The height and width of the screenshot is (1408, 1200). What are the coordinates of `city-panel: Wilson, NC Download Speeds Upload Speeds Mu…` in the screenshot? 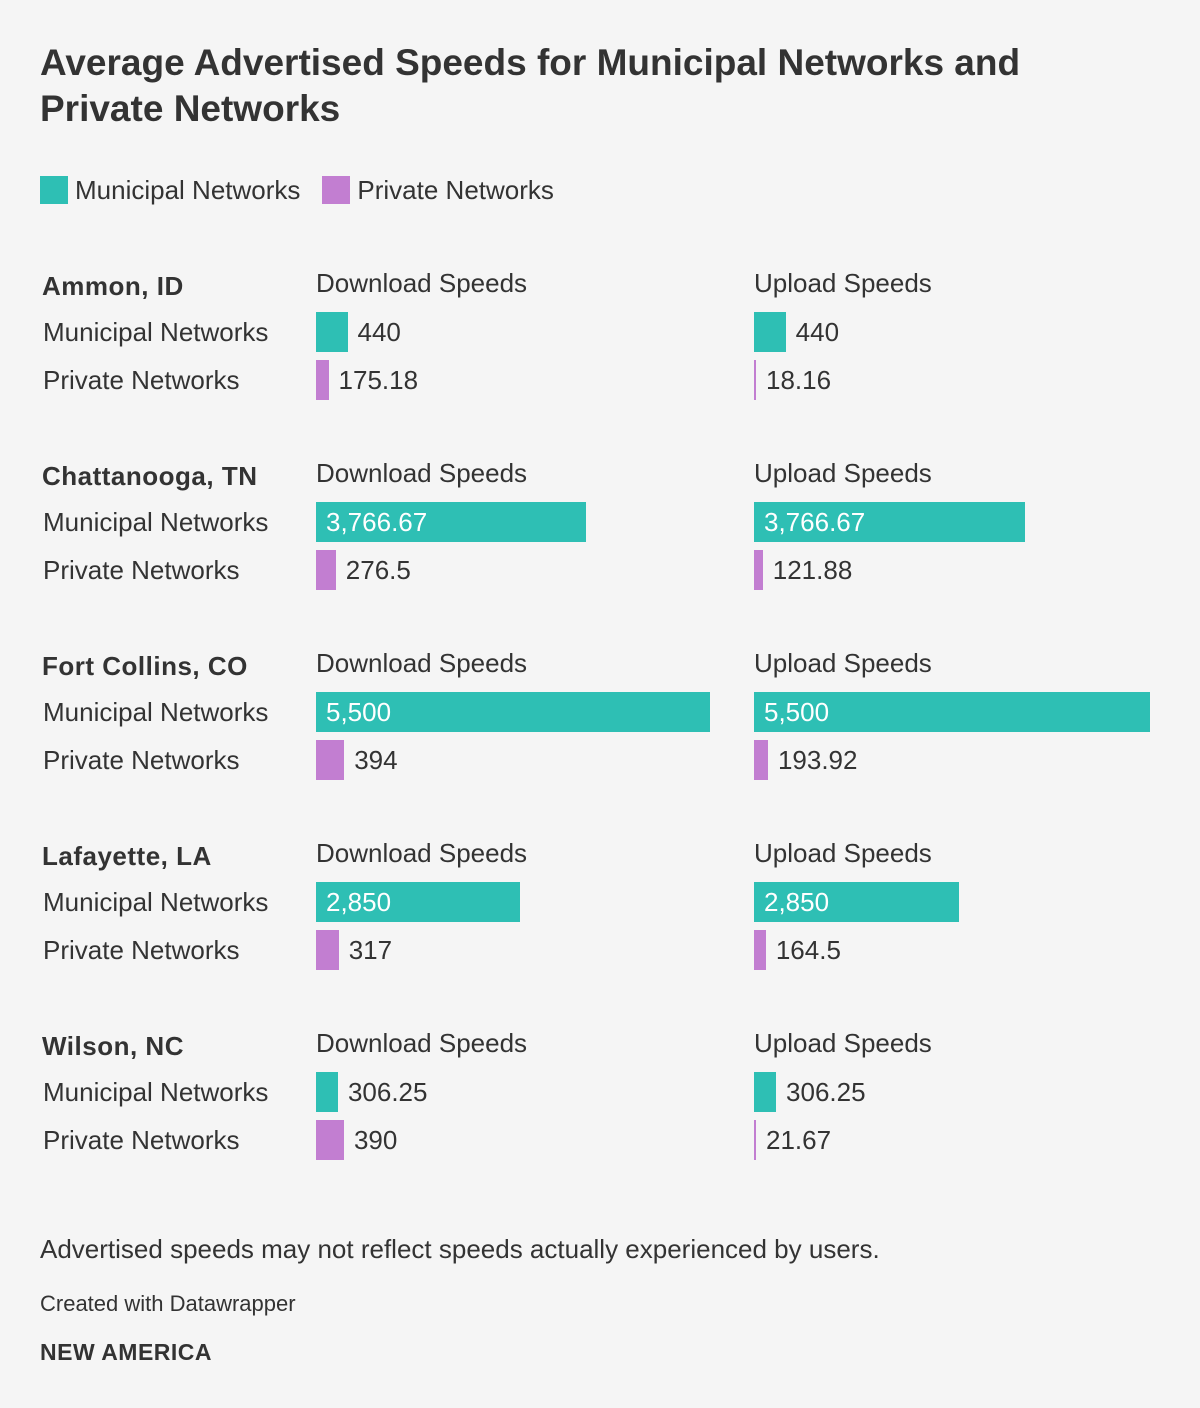 It's located at (600, 1103).